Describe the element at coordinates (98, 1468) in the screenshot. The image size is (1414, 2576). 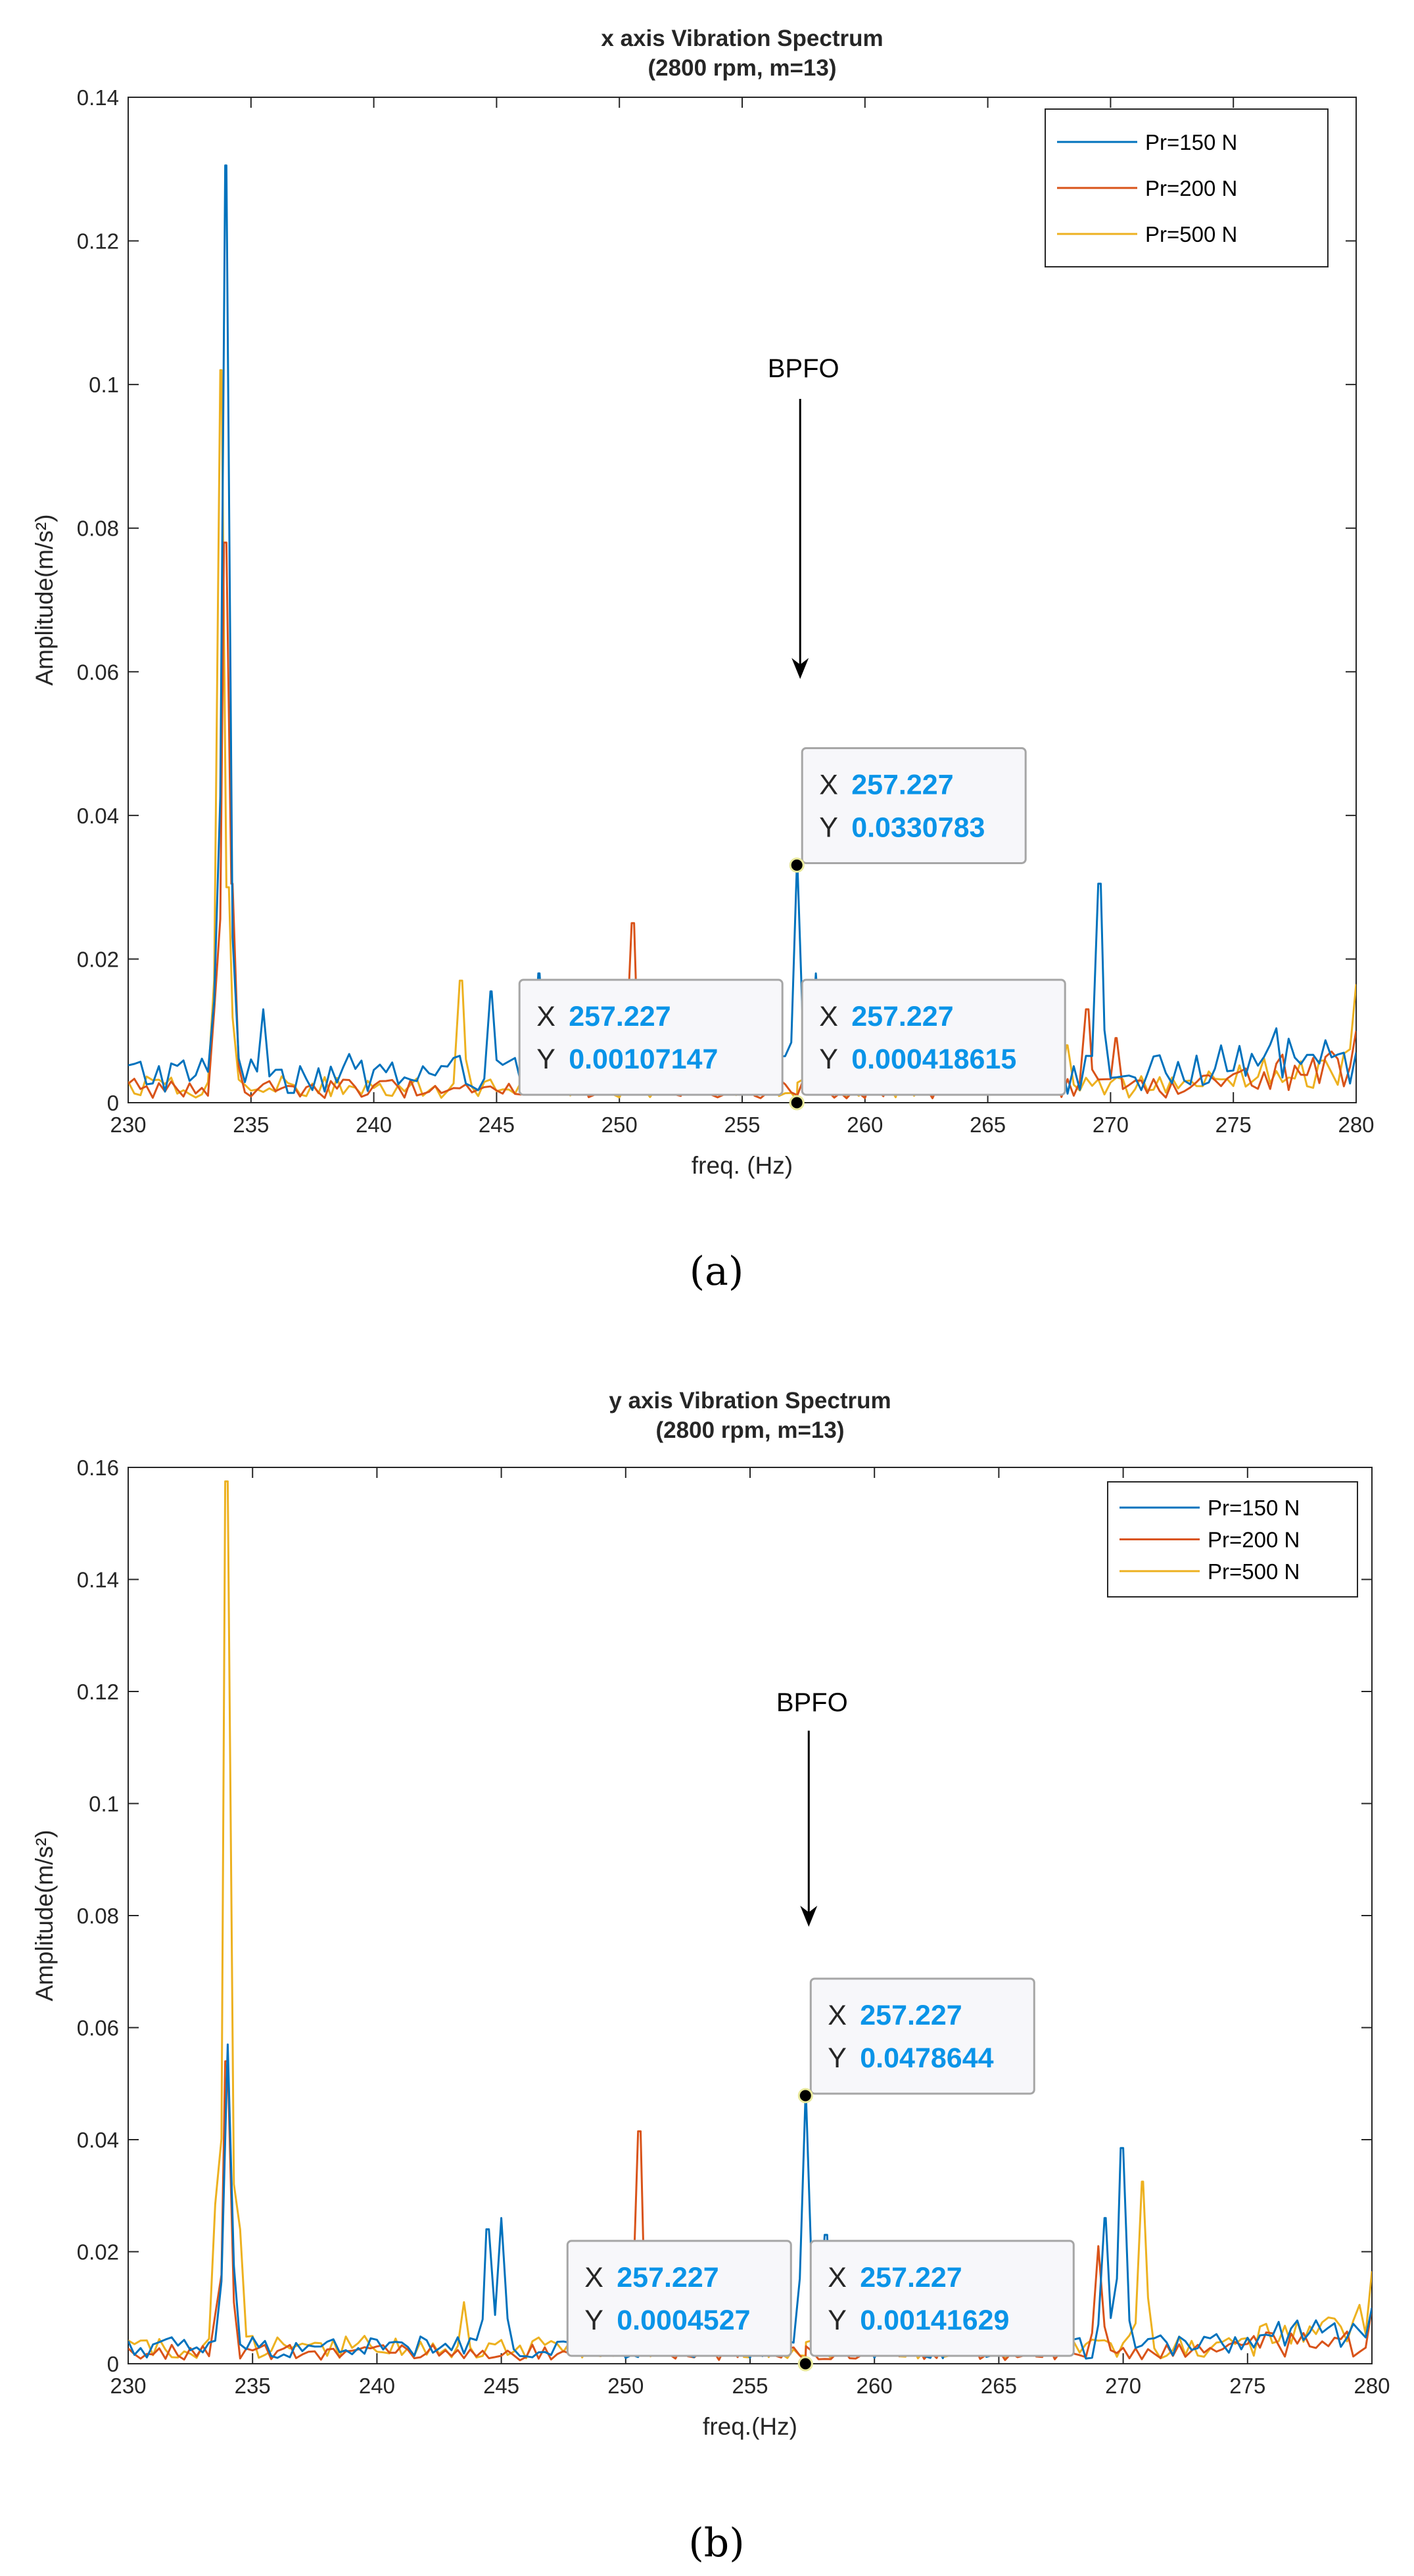
I see `y-tick-label: 0.16` at that location.